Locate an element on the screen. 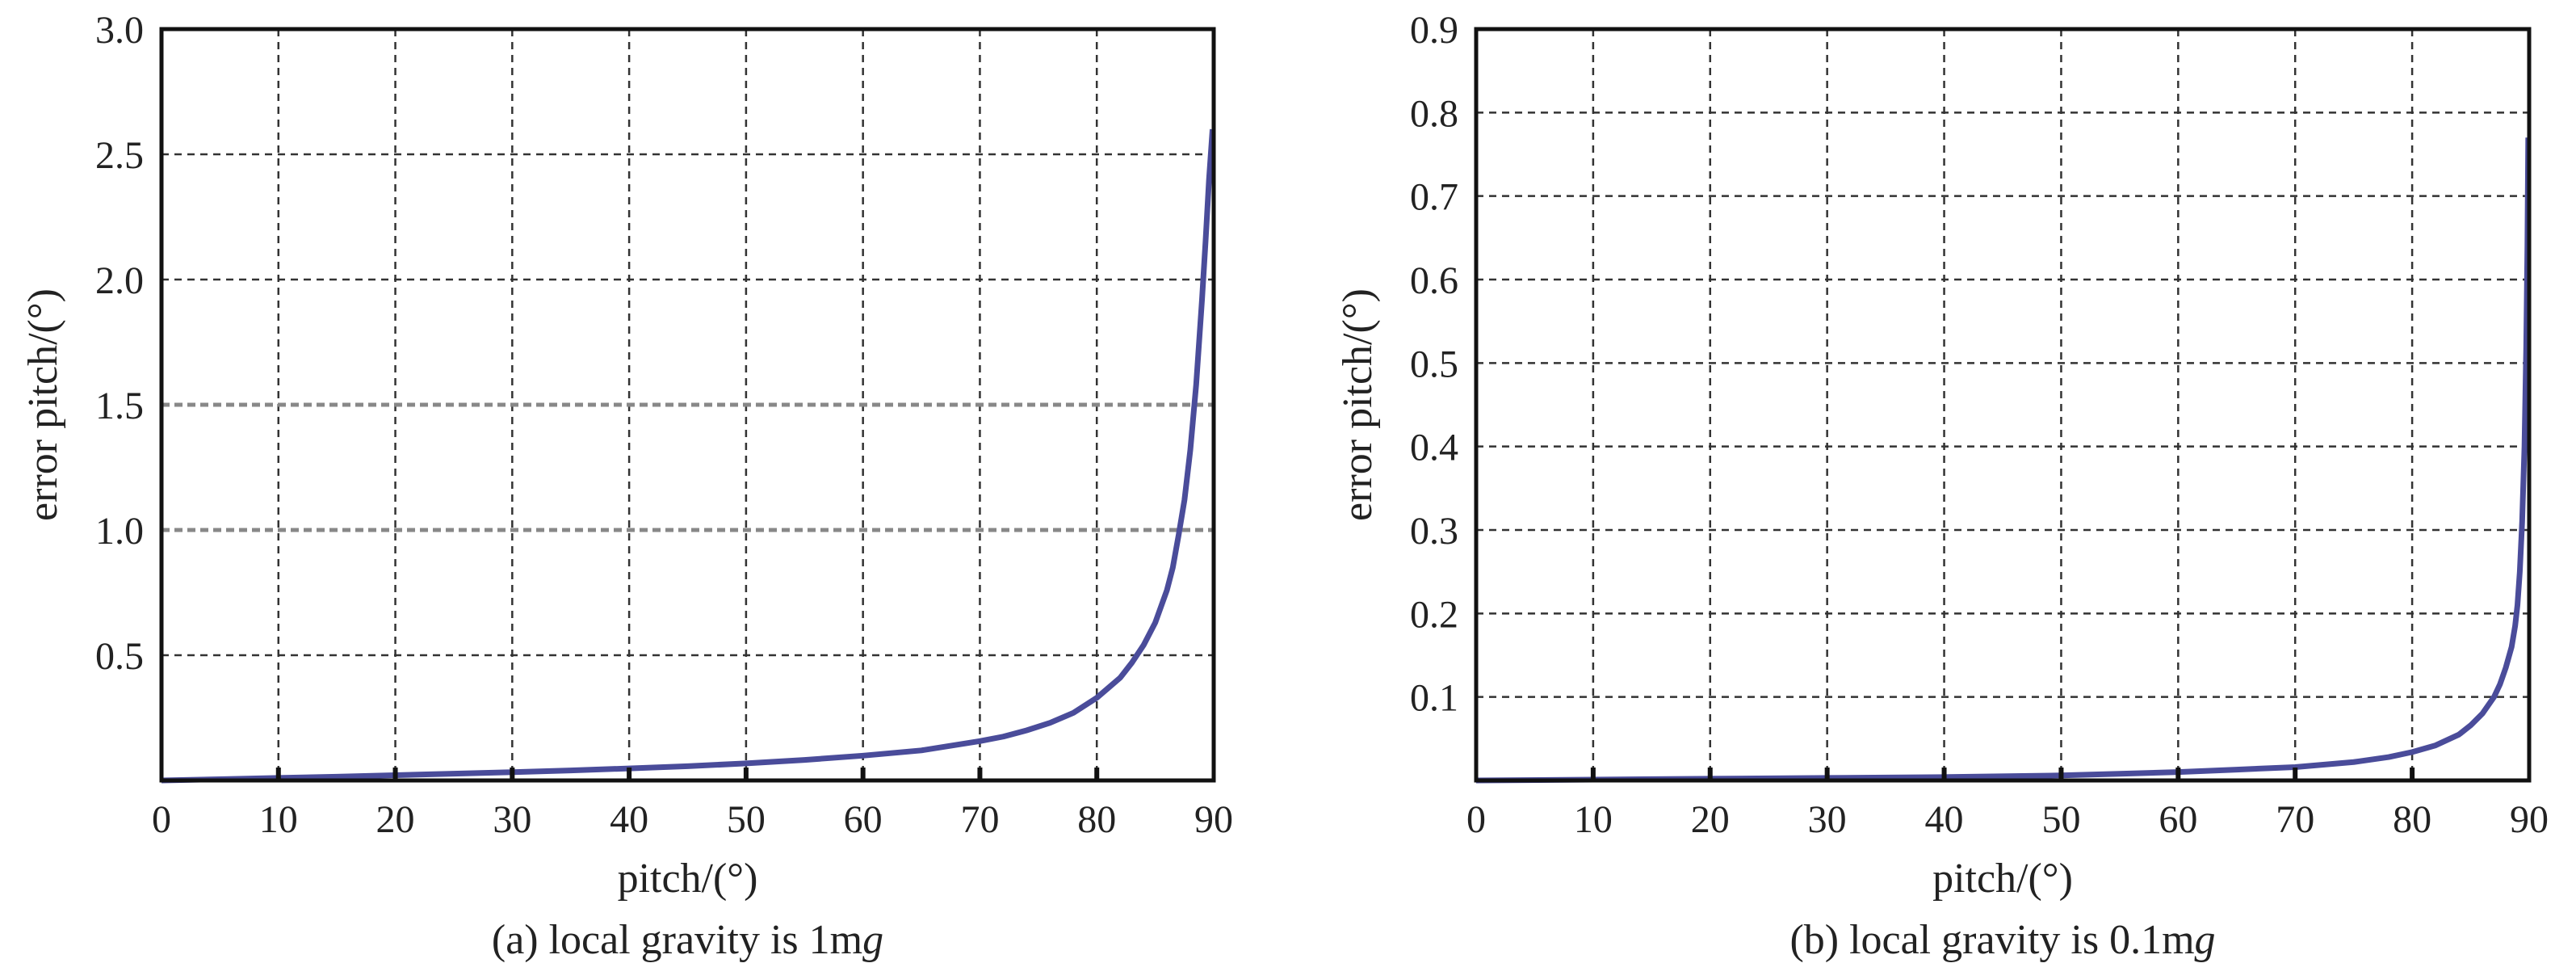 The height and width of the screenshot is (980, 2576). y-tick-label: 0.3 is located at coordinates (1434, 531).